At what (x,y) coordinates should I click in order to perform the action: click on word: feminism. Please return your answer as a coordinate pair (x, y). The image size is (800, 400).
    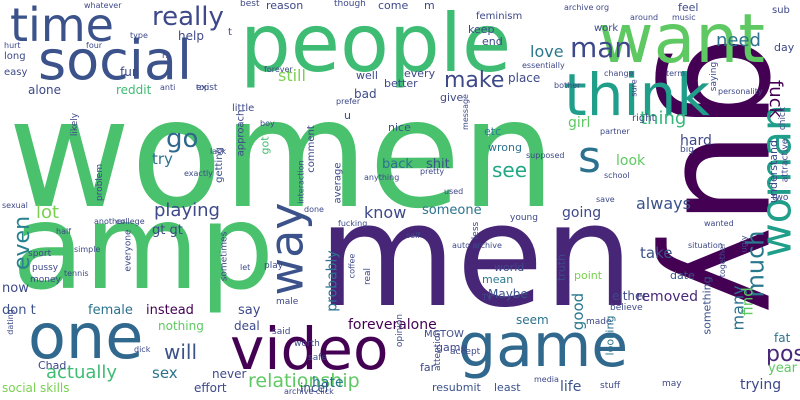
    Looking at the image, I should click on (499, 16).